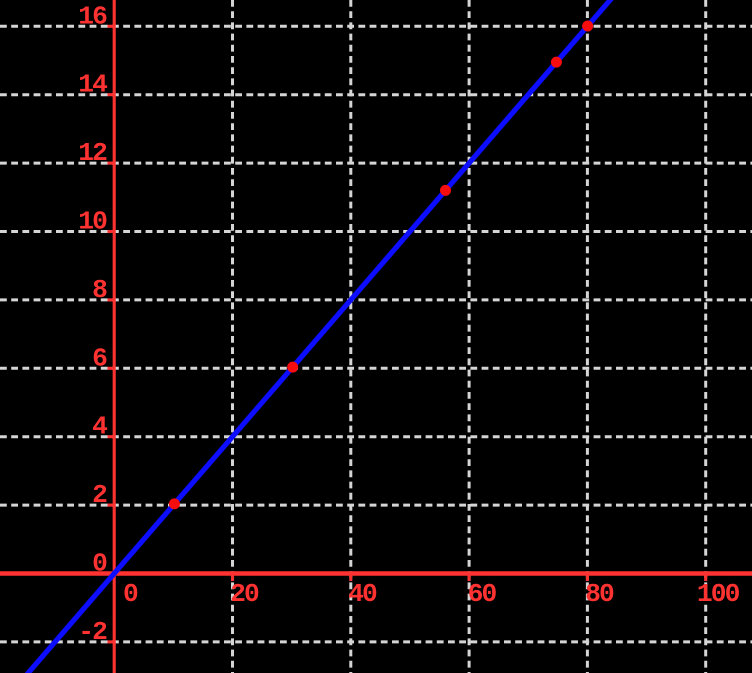 This screenshot has width=752, height=673. I want to click on svg-text: 8, so click(99, 290).